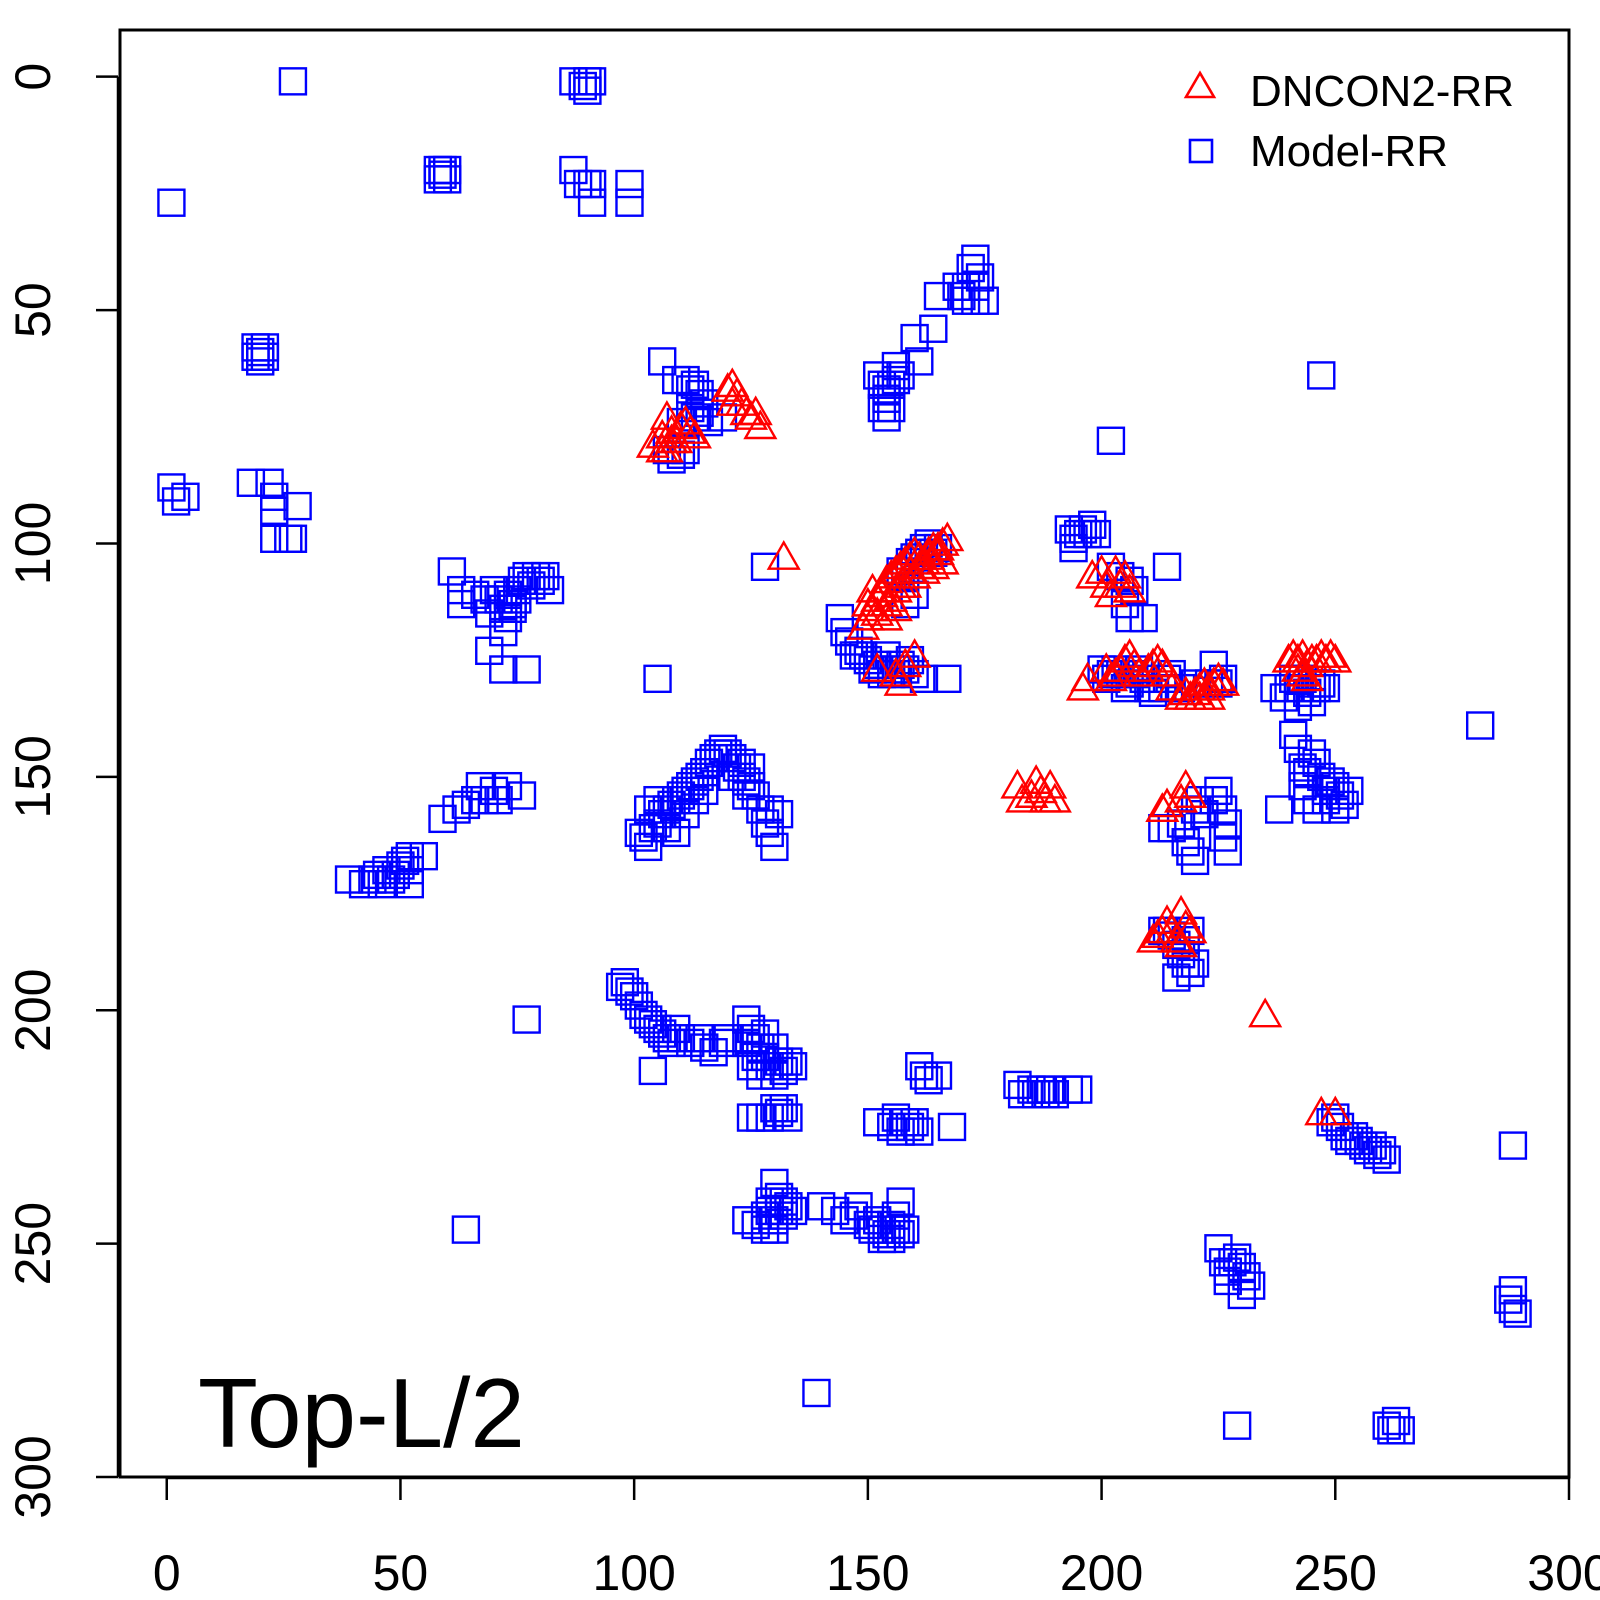 The image size is (1600, 1600). Describe the element at coordinates (1349, 151) in the screenshot. I see `legend-label-model-rr: Model-RR` at that location.